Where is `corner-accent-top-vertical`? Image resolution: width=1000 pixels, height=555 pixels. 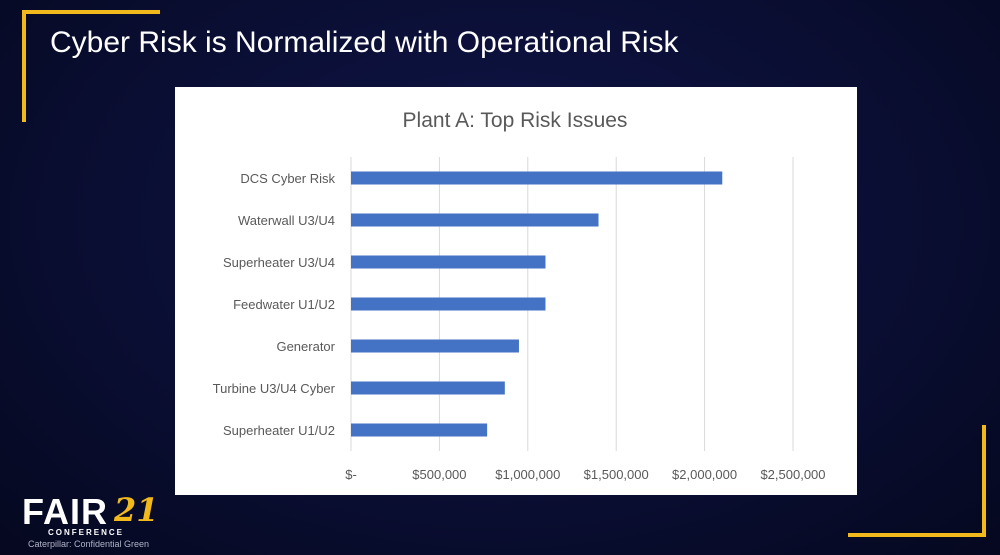
corner-accent-top-vertical is located at coordinates (24, 66).